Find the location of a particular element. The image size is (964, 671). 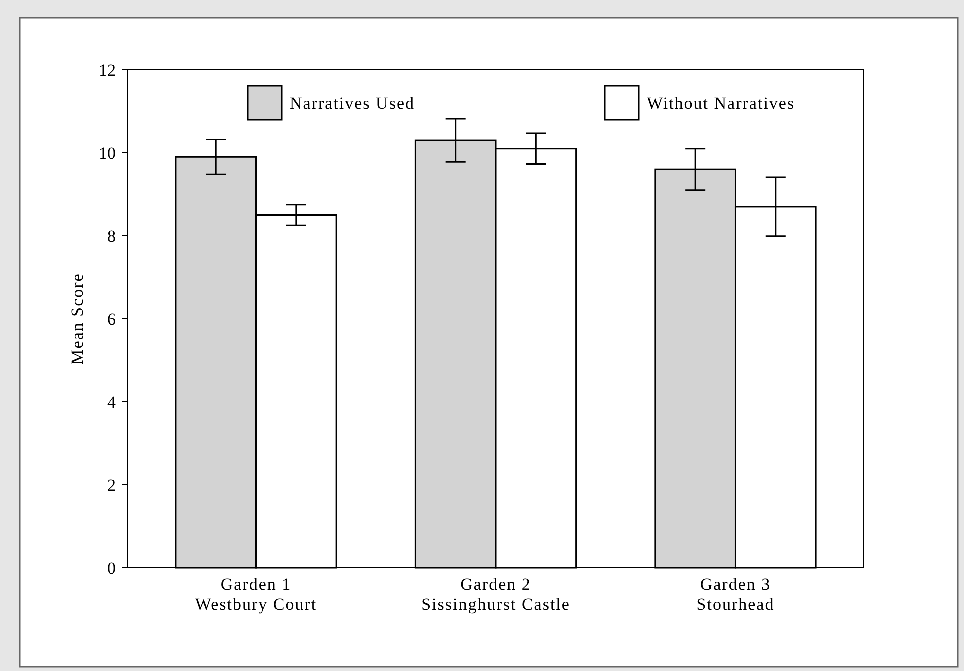

y-tick-label: 2 is located at coordinates (112, 485).